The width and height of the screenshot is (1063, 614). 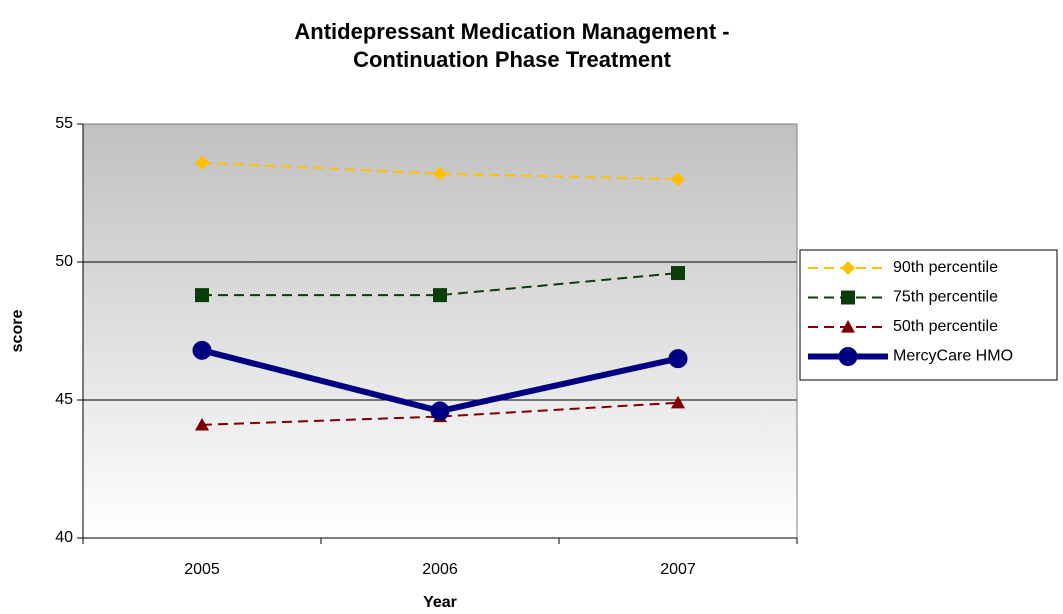 I want to click on legend-label: MercyCare HMO, so click(x=953, y=356).